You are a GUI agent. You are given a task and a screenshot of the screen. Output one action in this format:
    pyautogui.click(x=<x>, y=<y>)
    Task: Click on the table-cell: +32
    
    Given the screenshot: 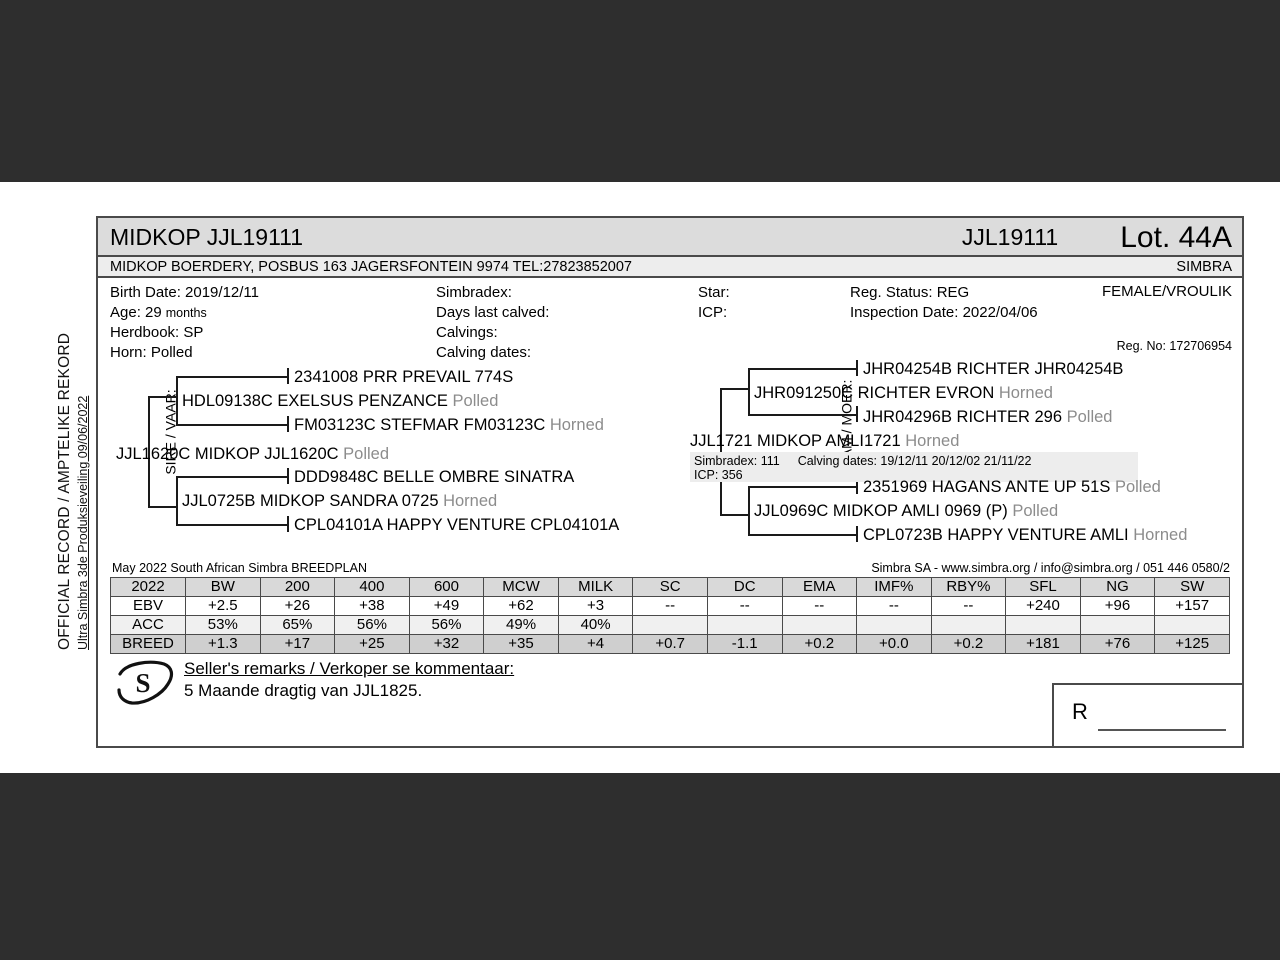 What is the action you would take?
    pyautogui.click(x=446, y=644)
    